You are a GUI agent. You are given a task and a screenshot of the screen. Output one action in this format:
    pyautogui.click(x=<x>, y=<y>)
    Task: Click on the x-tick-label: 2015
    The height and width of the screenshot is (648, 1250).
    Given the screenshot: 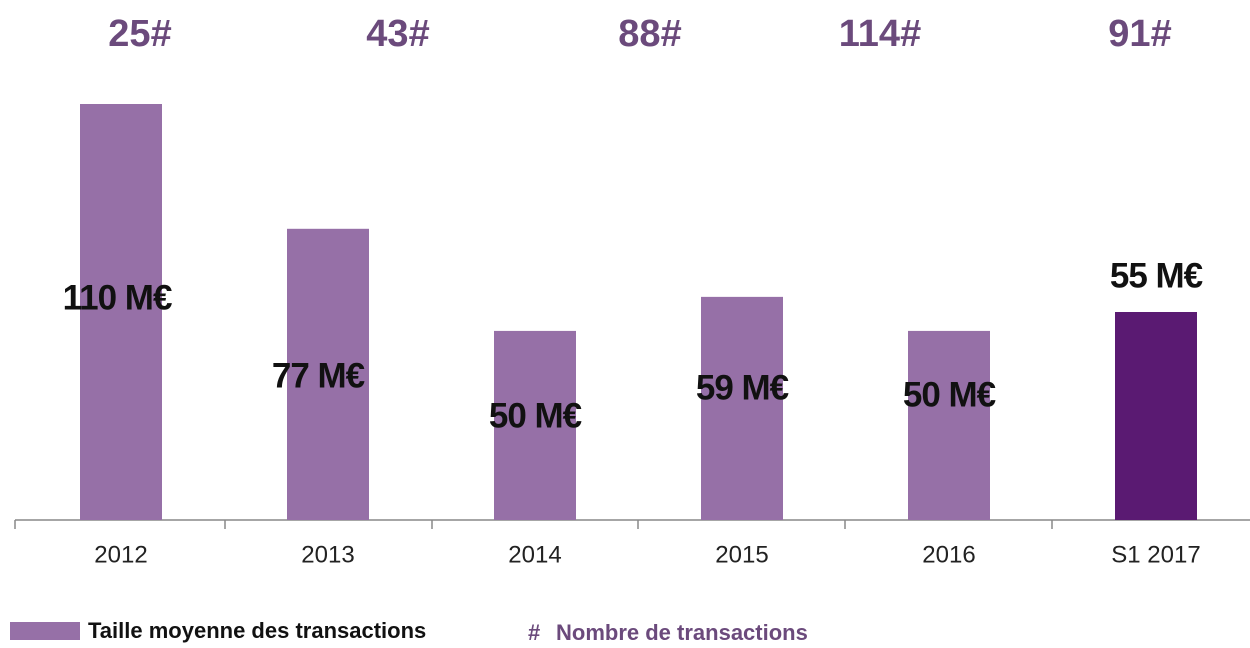 What is the action you would take?
    pyautogui.click(x=741, y=554)
    